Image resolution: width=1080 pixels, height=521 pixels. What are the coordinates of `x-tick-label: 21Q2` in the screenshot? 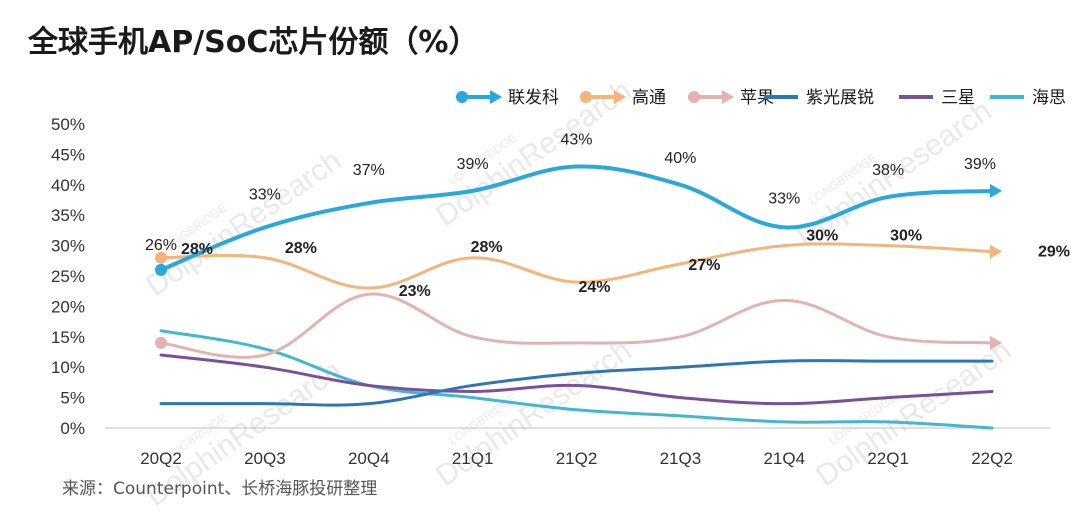 It's located at (577, 458).